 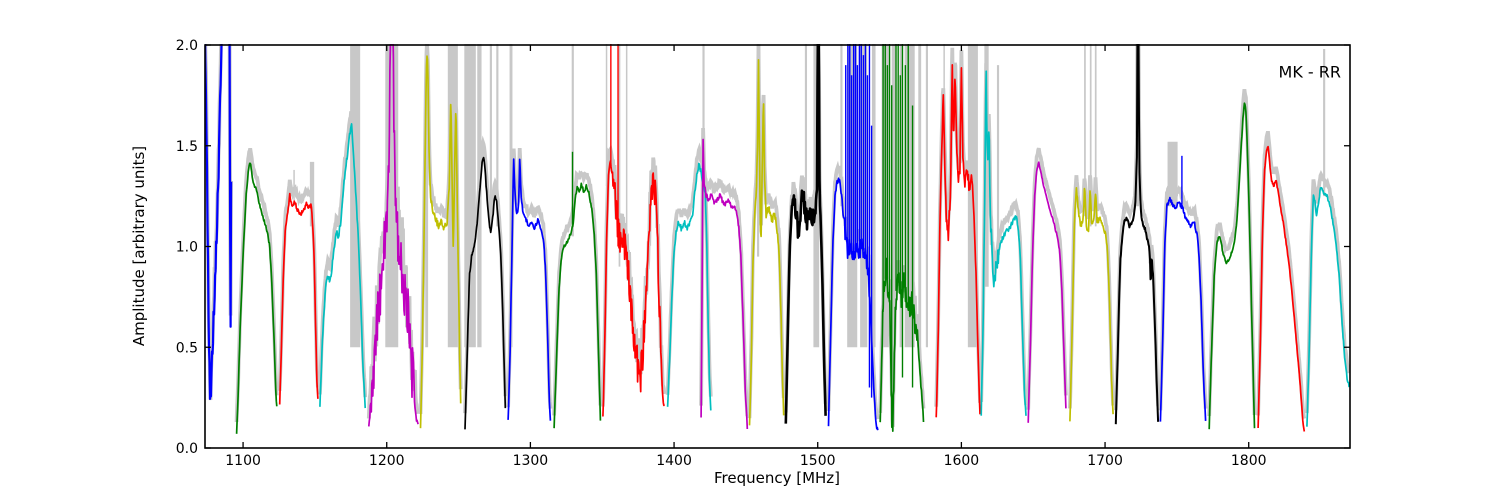 What do you see at coordinates (777, 478) in the screenshot?
I see `x-axis-label: Frequency [MHz]` at bounding box center [777, 478].